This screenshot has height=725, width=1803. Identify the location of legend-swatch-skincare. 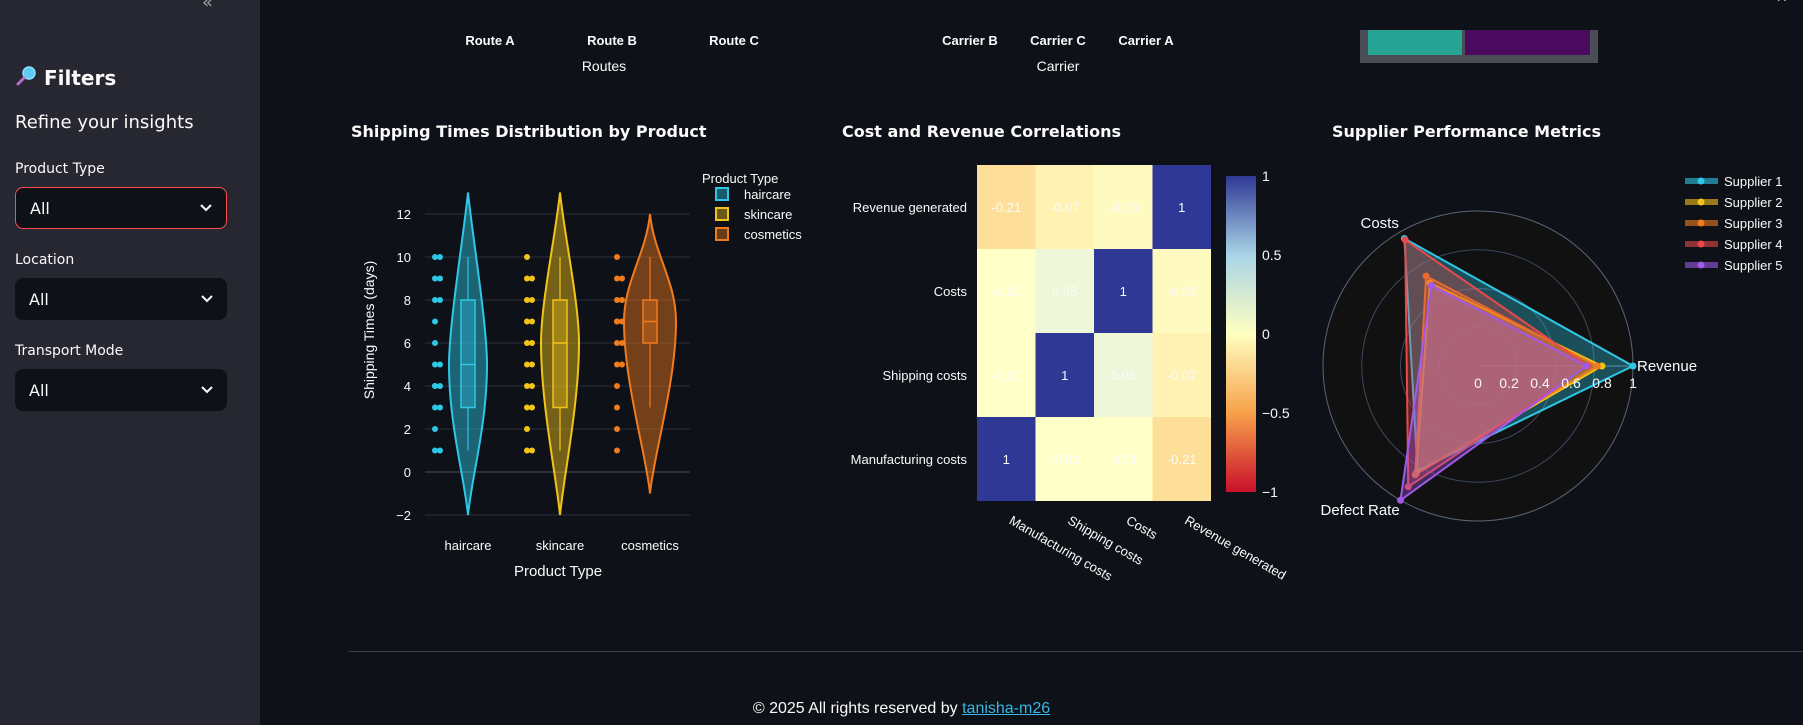
(722, 214).